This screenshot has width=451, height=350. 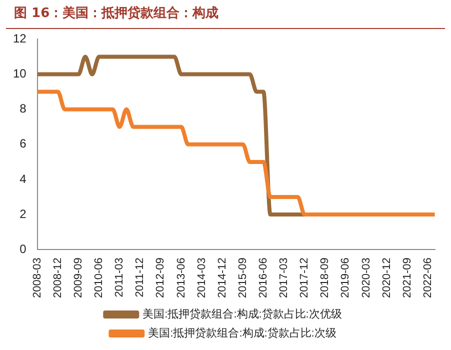 I want to click on x-tick-label: 2014-12, so click(x=222, y=278).